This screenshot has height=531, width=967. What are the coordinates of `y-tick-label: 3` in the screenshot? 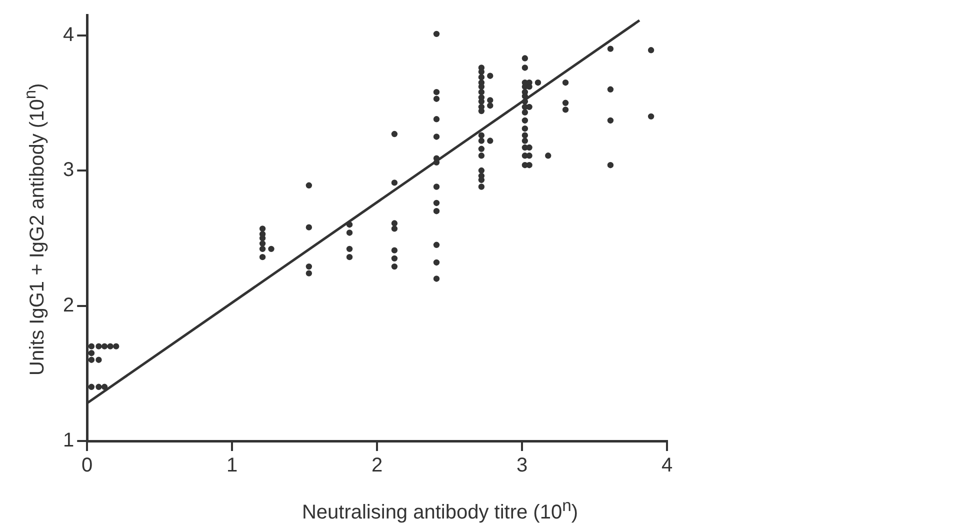 It's located at (68, 170).